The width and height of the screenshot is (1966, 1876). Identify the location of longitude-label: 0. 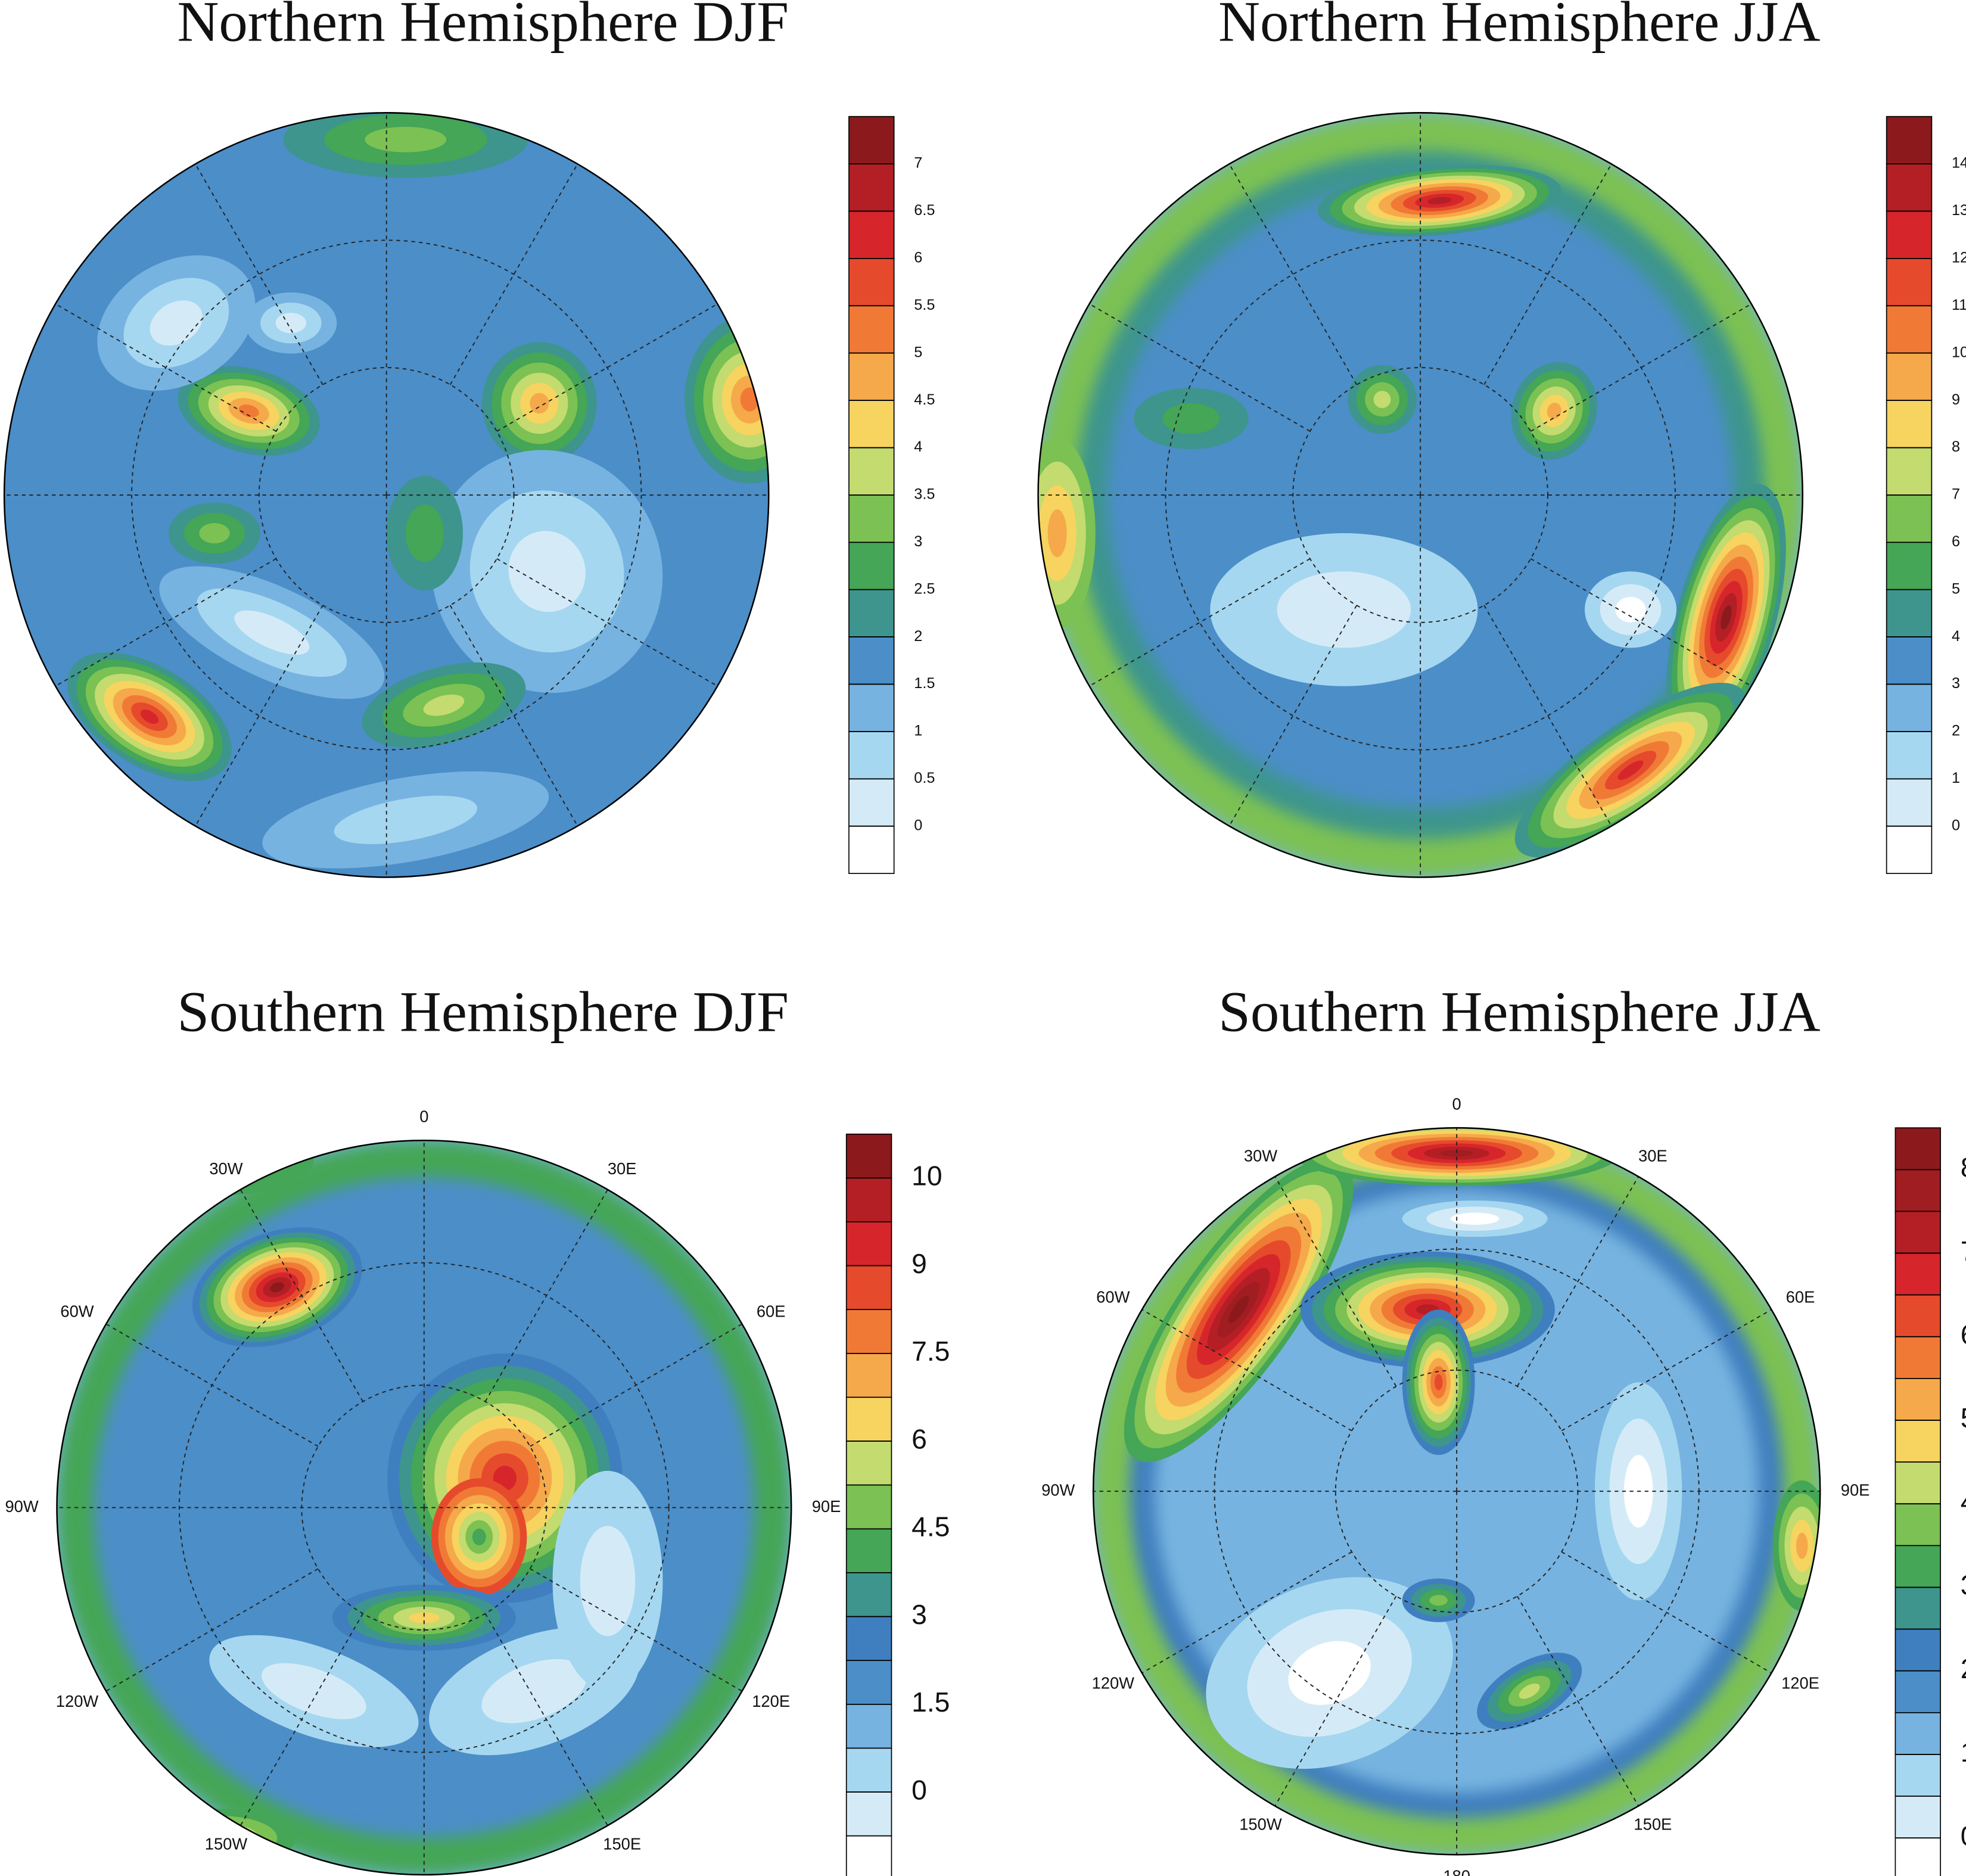
(423, 1116).